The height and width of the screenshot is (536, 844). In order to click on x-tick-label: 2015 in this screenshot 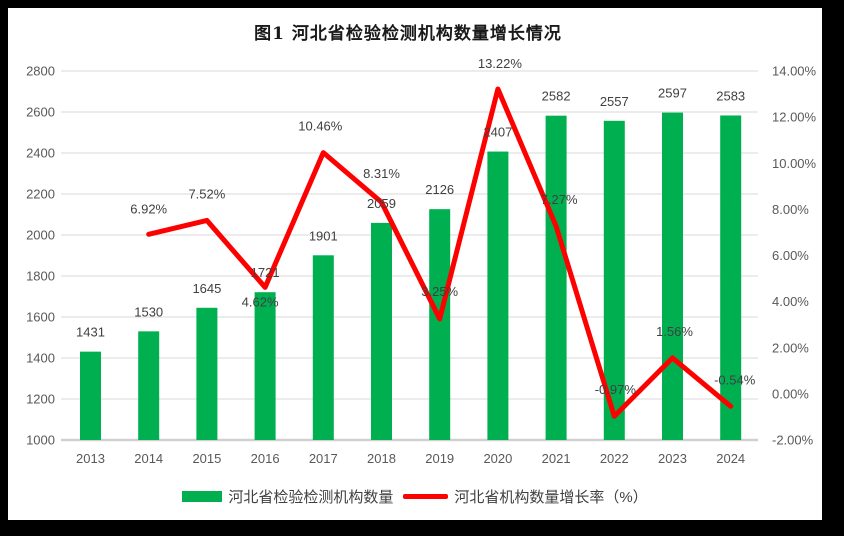, I will do `click(206, 458)`.